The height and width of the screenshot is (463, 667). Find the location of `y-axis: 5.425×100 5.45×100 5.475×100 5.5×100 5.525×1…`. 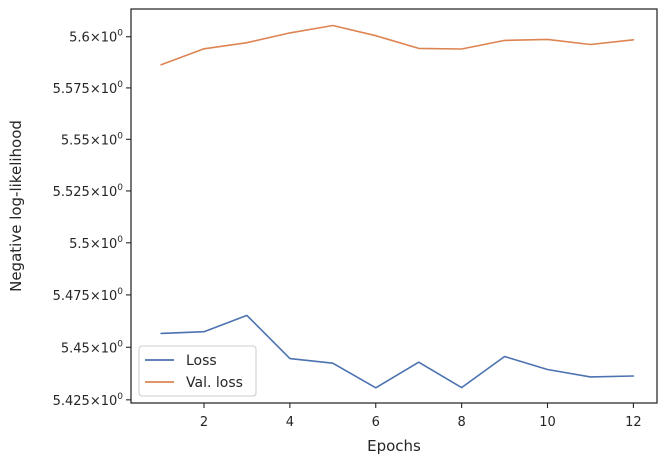

y-axis: 5.425×100 5.45×100 5.475×100 5.5×100 5.525×1… is located at coordinates (92, 219).